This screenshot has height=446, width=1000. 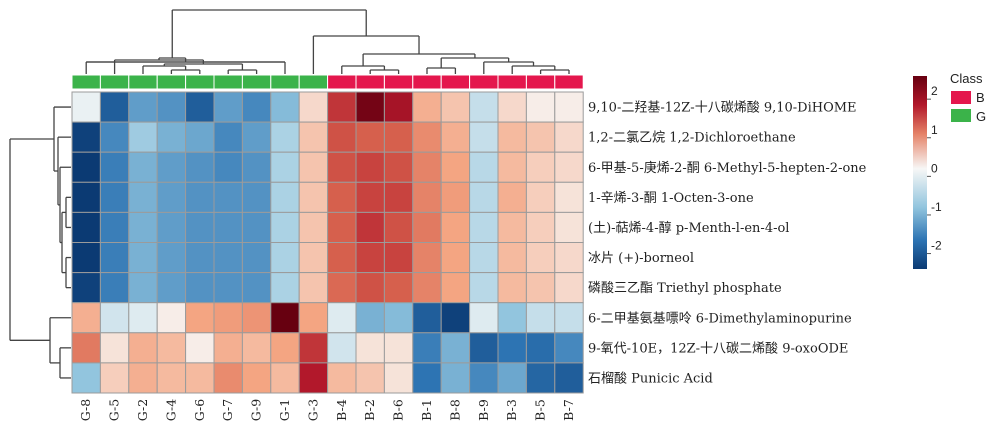 I want to click on row-label: 6-甲基-5-庚烯-2-酮 6-Methyl-5-hepten-2-one, so click(x=727, y=168).